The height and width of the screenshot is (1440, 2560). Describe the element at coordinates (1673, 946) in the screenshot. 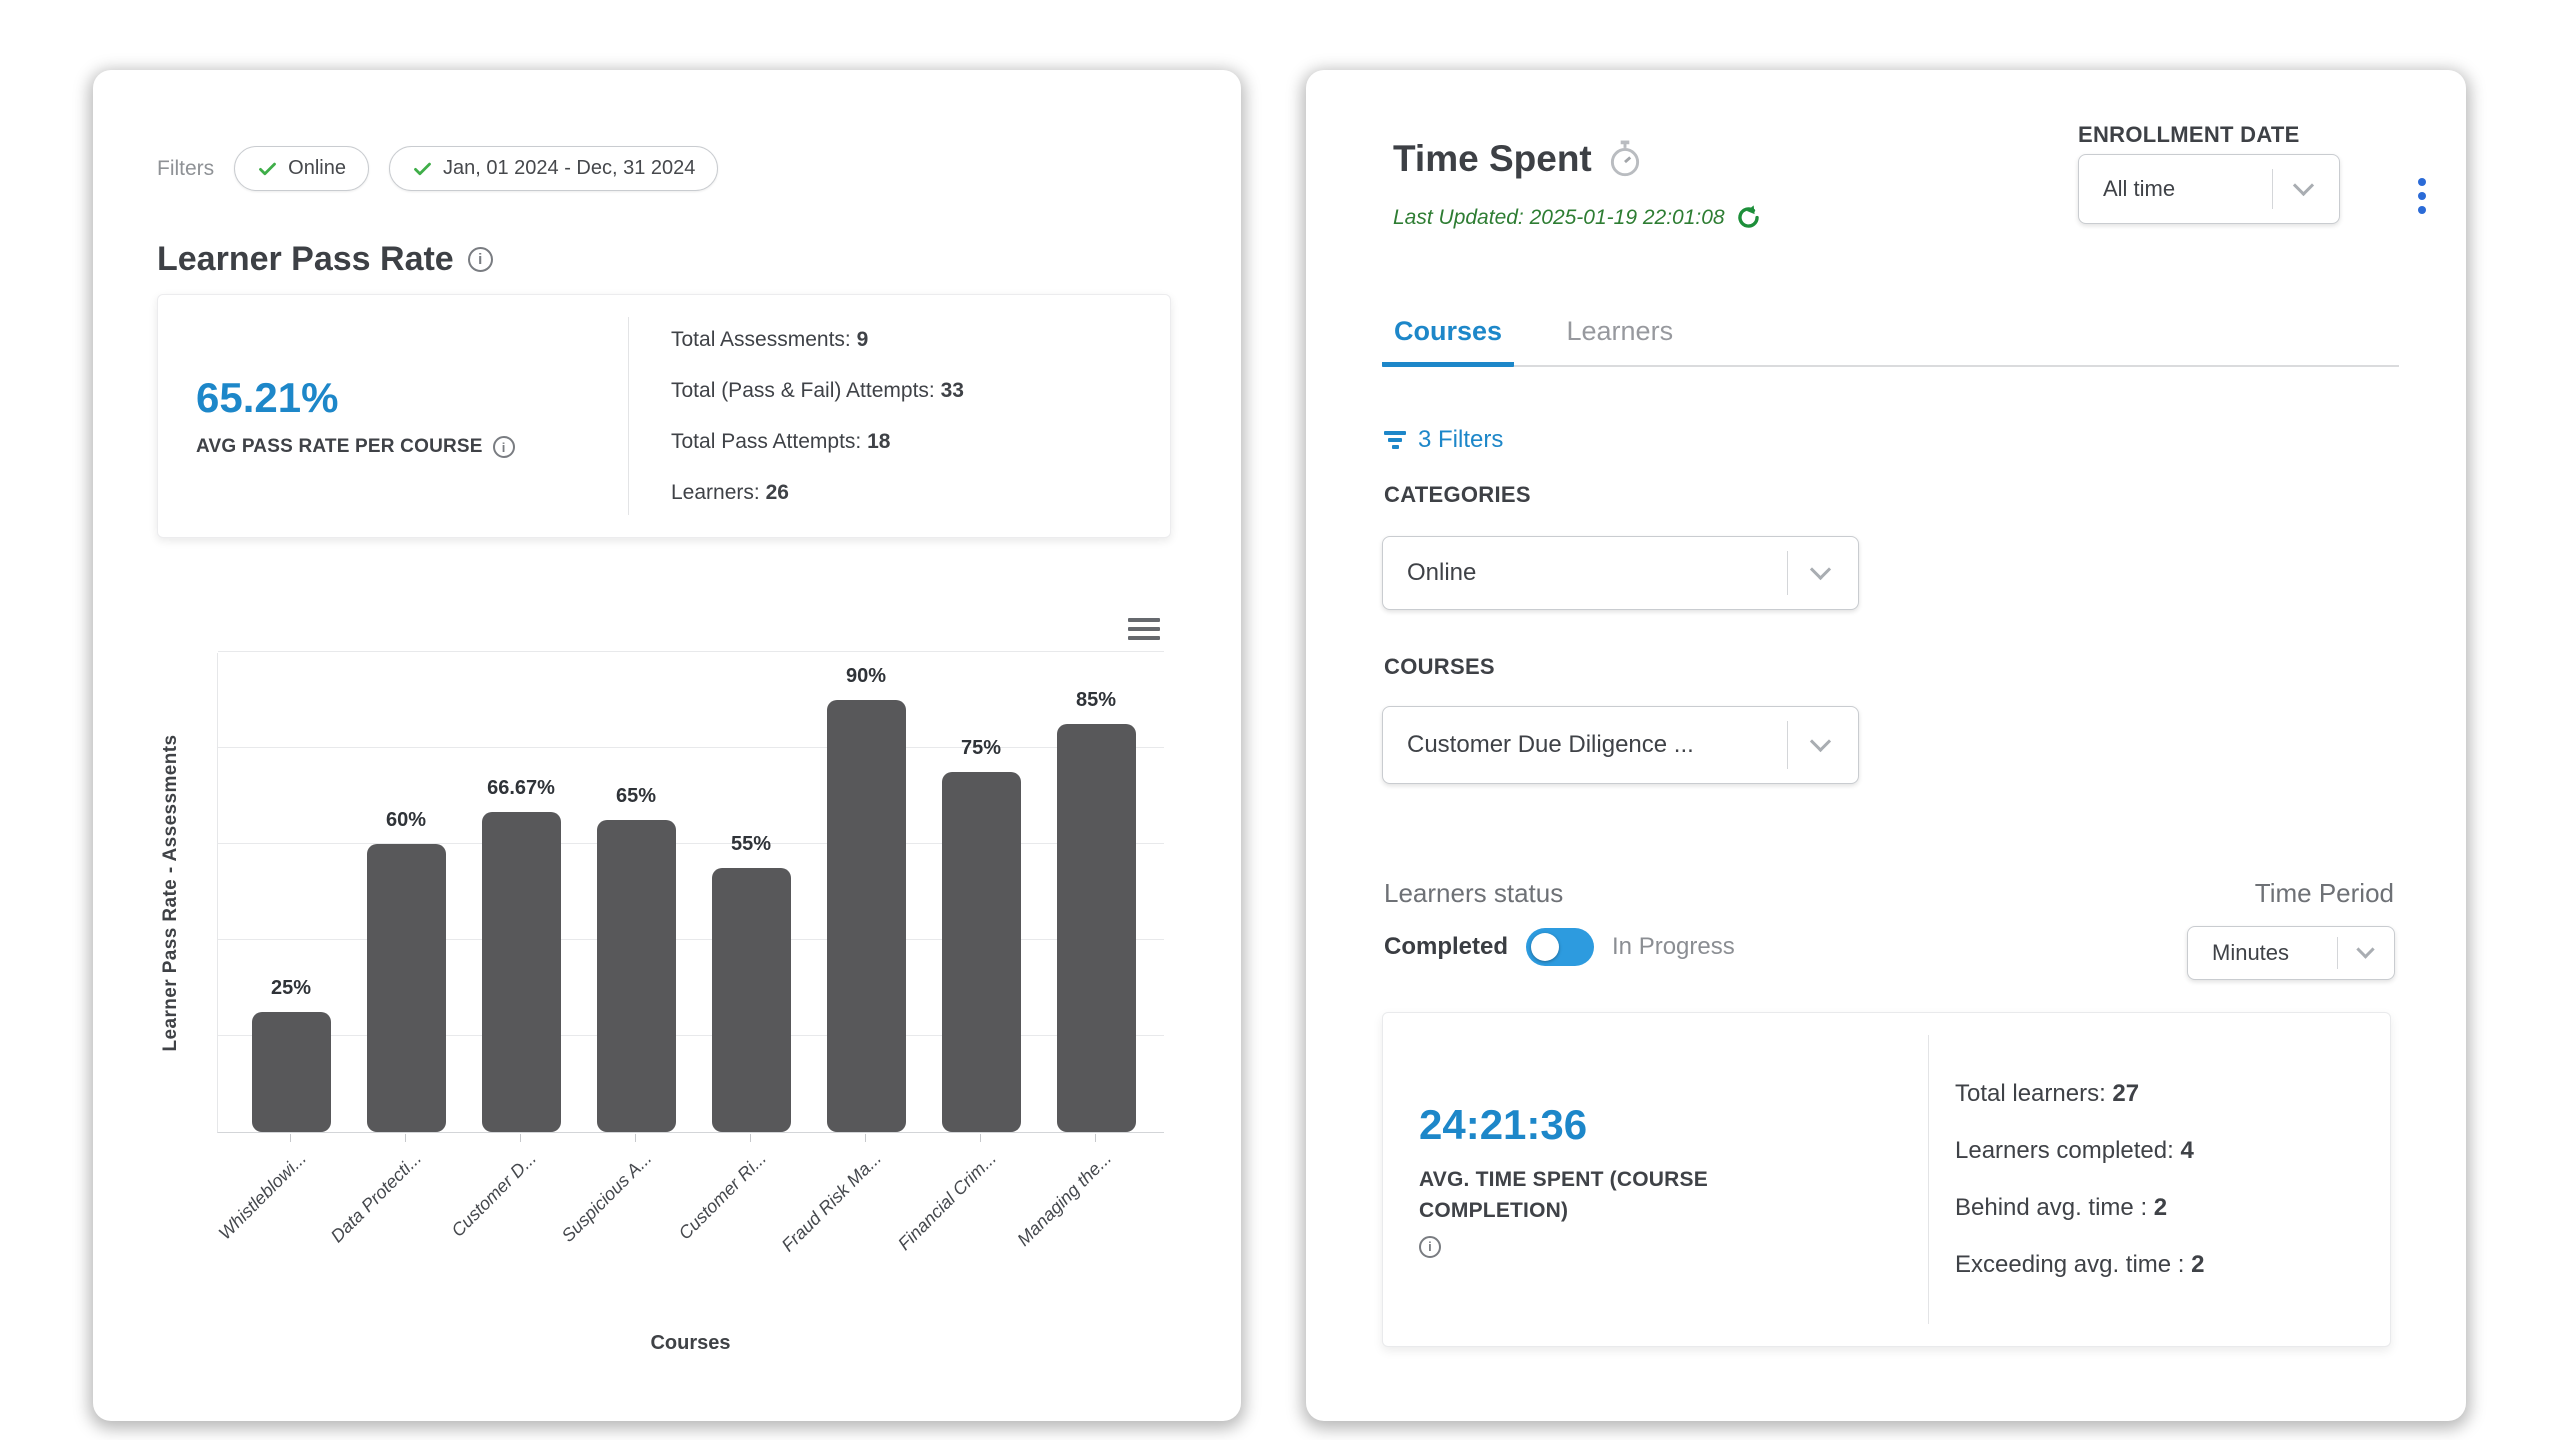

I see `toggle-option-in-progress: In Progress` at that location.